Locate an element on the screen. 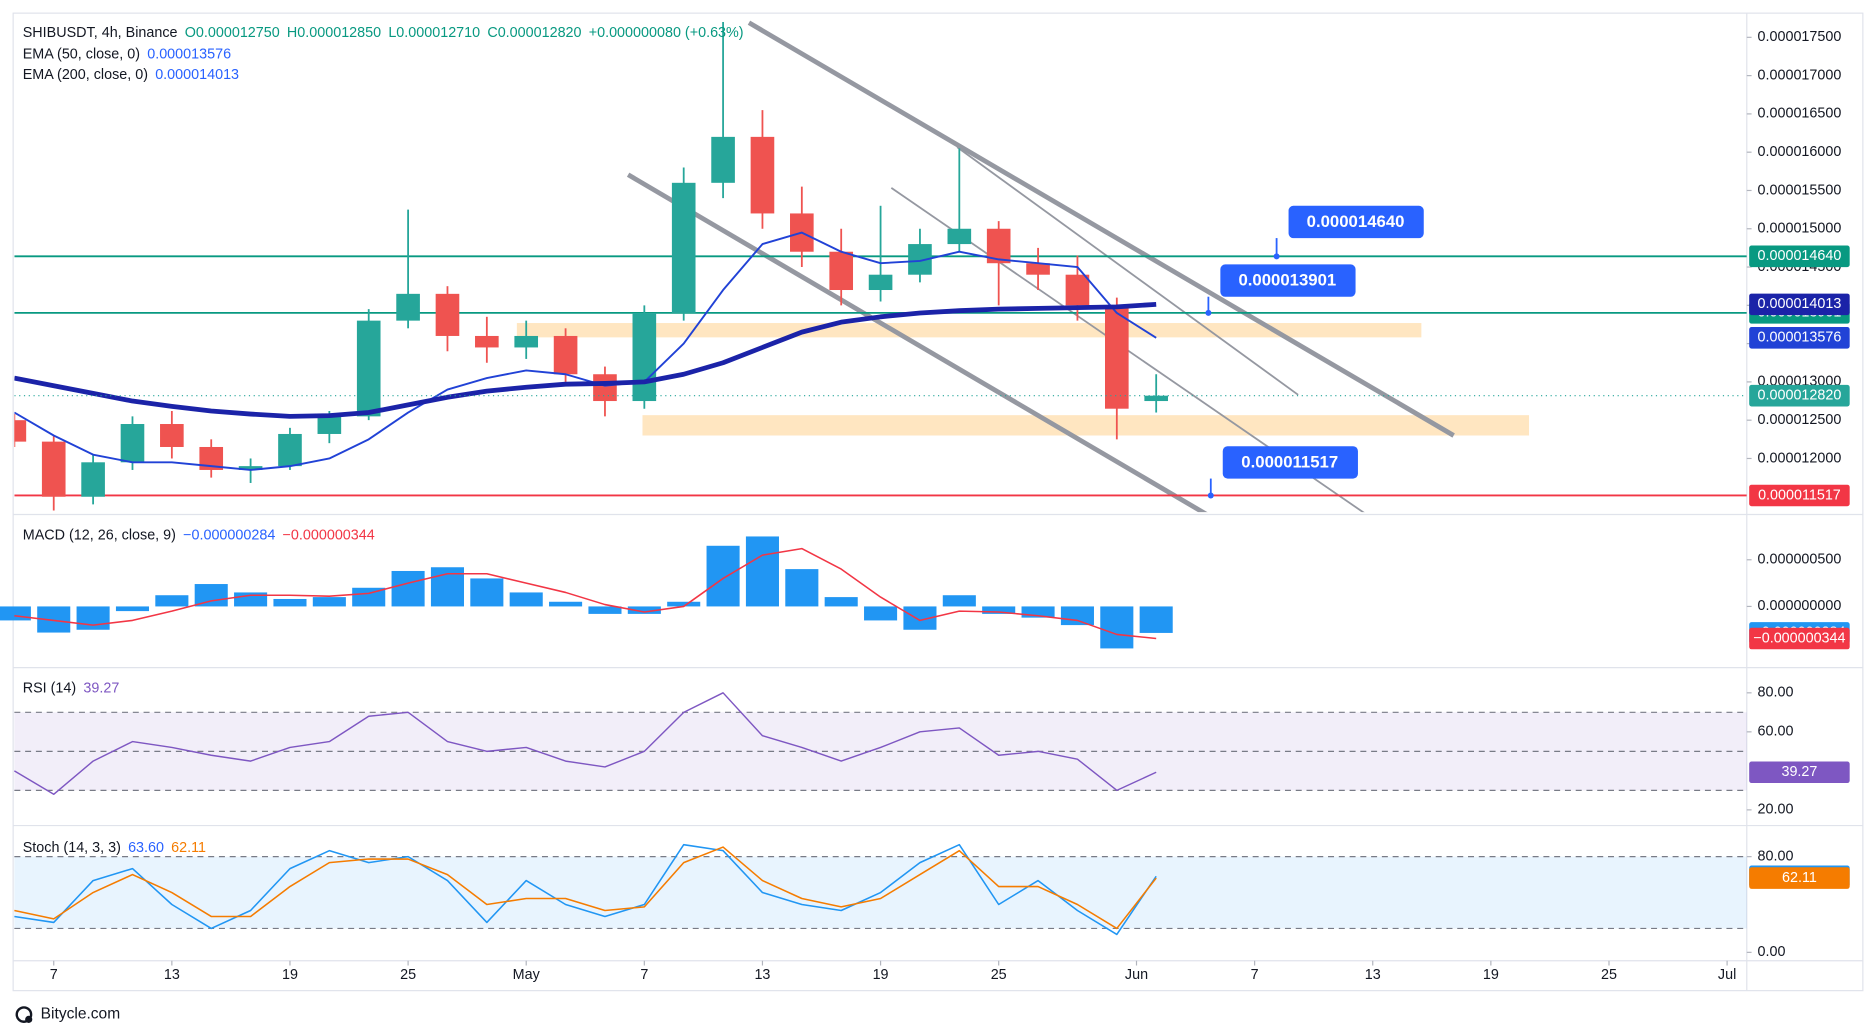 The height and width of the screenshot is (1036, 1876). y-tick-label: 0.000015500 is located at coordinates (1800, 190).